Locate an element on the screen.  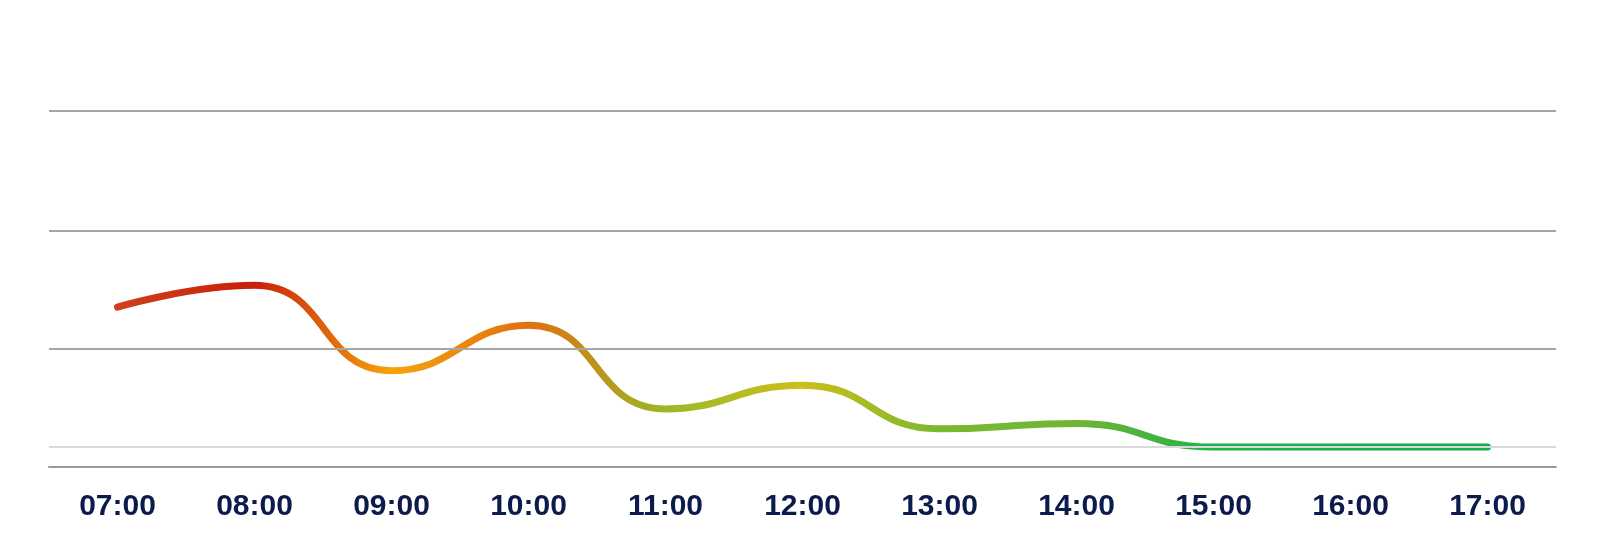
x-tick-label: 09:00 is located at coordinates (391, 504).